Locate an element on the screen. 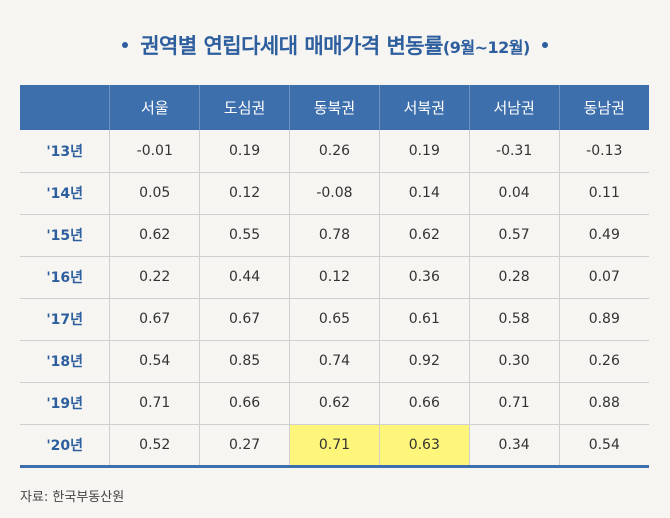  table-cell: 0.04 is located at coordinates (514, 193).